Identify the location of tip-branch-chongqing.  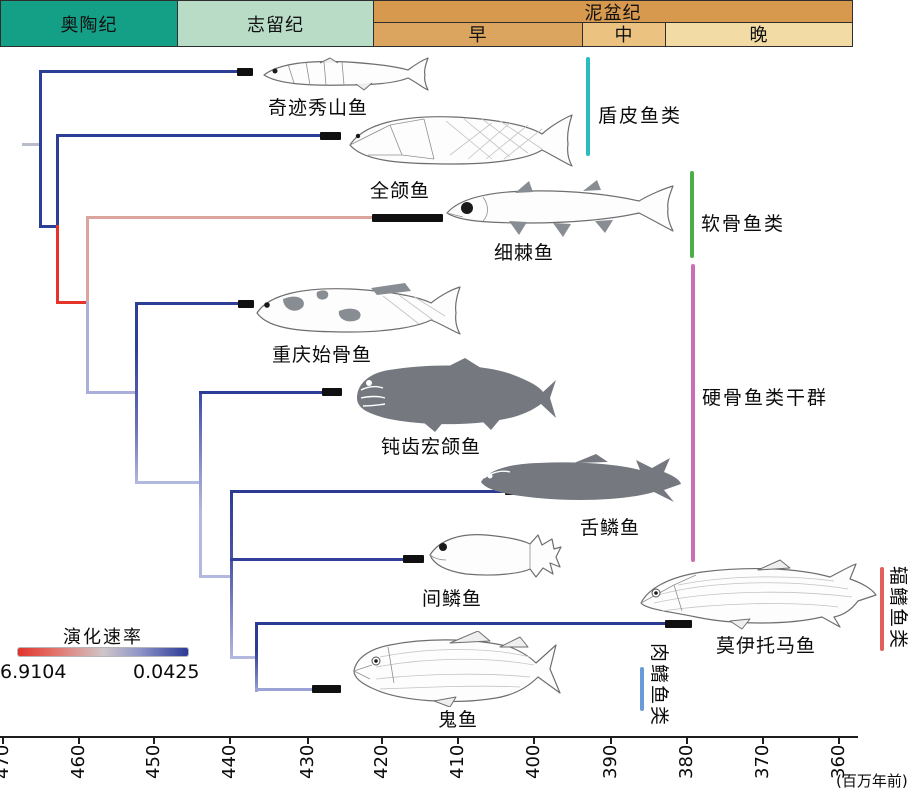
(186, 303).